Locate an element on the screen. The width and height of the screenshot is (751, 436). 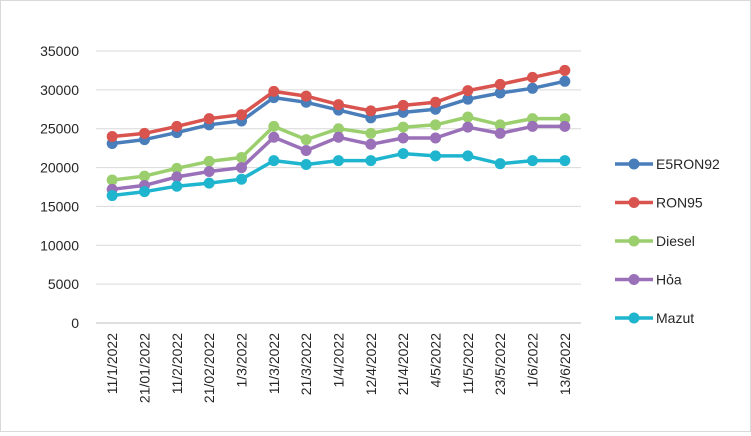
y-tick-label: 15000 is located at coordinates (59, 206).